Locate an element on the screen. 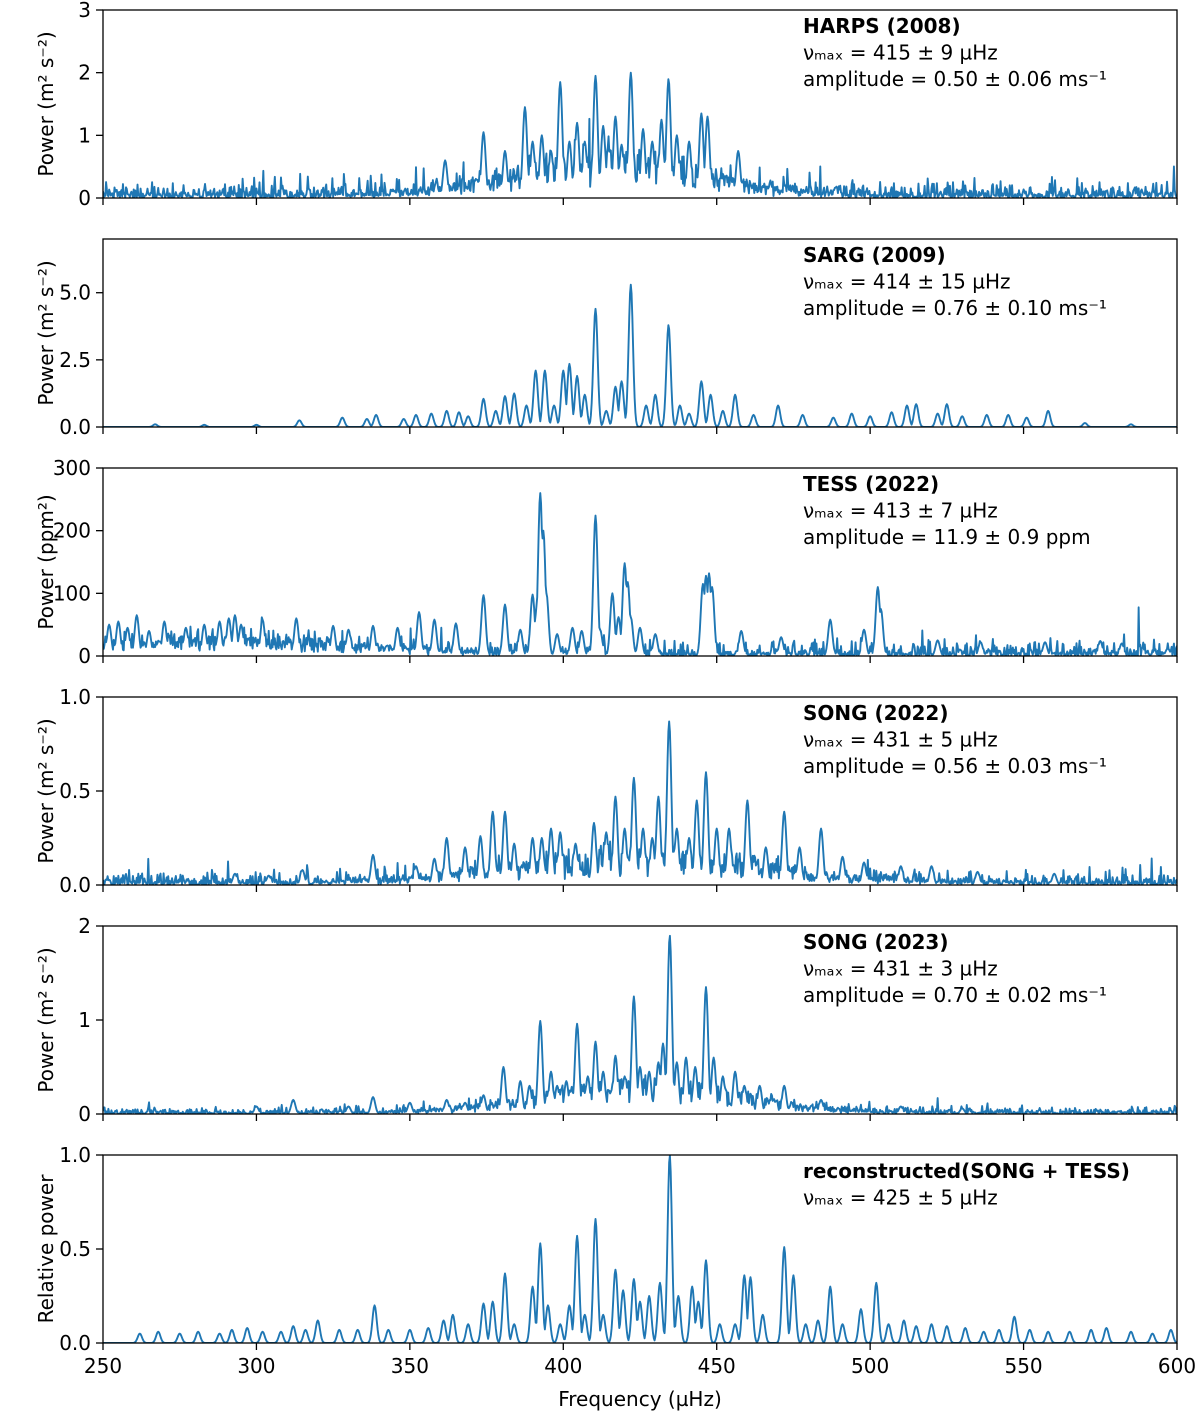 Image resolution: width=1200 pixels, height=1417 pixels. panel-annotation: amplitude = 0.56 ± 0.03 ms⁻¹ is located at coordinates (955, 766).